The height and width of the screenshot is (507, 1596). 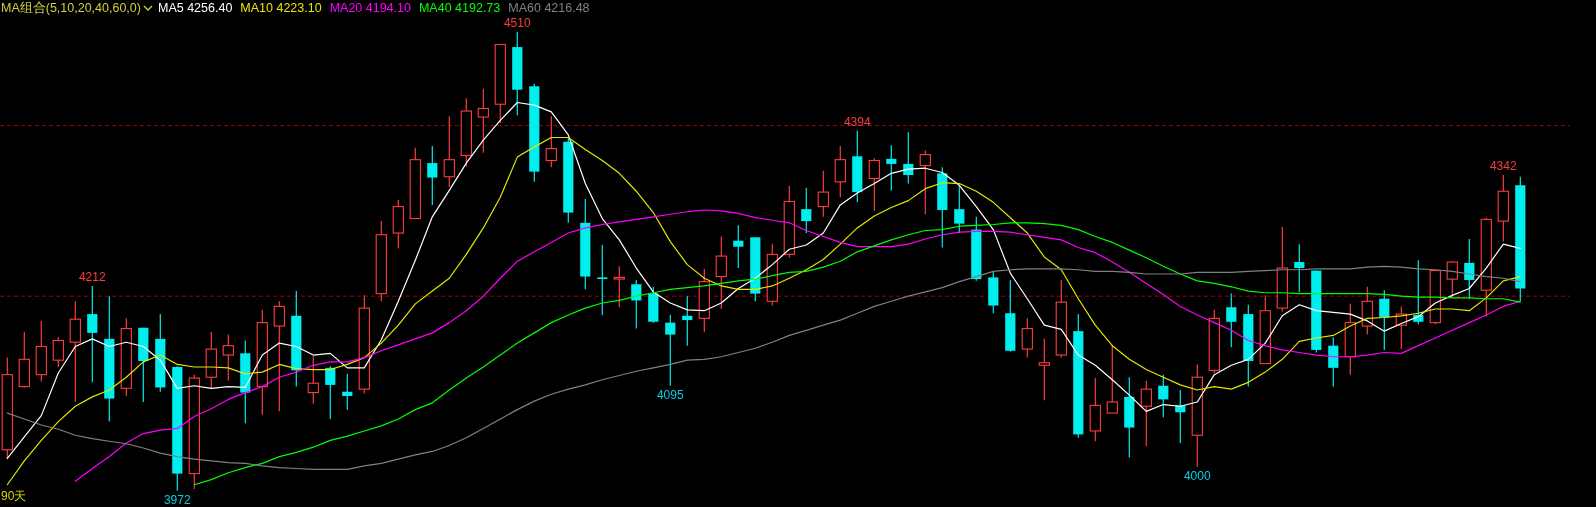 I want to click on annotation: 4510, so click(x=517, y=22).